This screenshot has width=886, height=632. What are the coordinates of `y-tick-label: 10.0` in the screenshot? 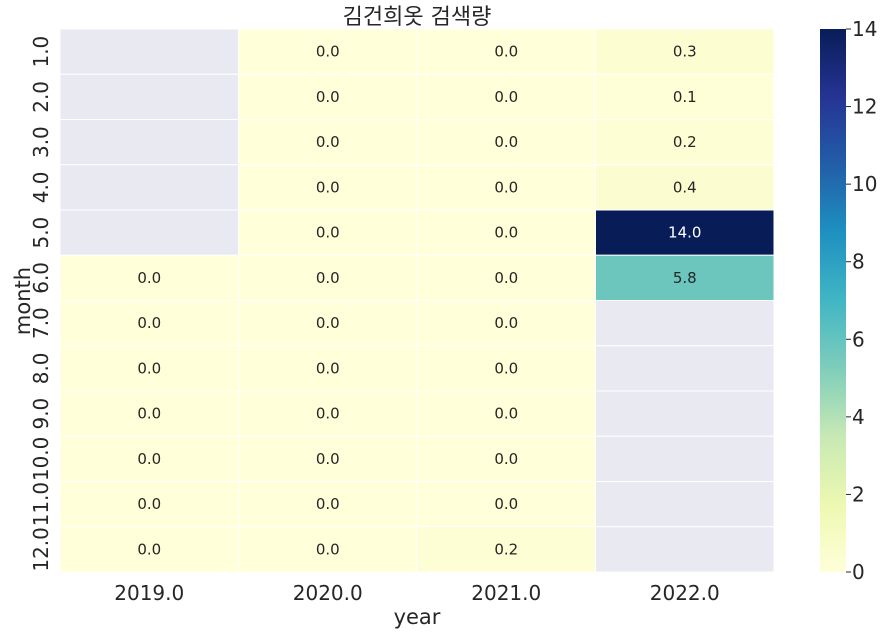 It's located at (41, 459).